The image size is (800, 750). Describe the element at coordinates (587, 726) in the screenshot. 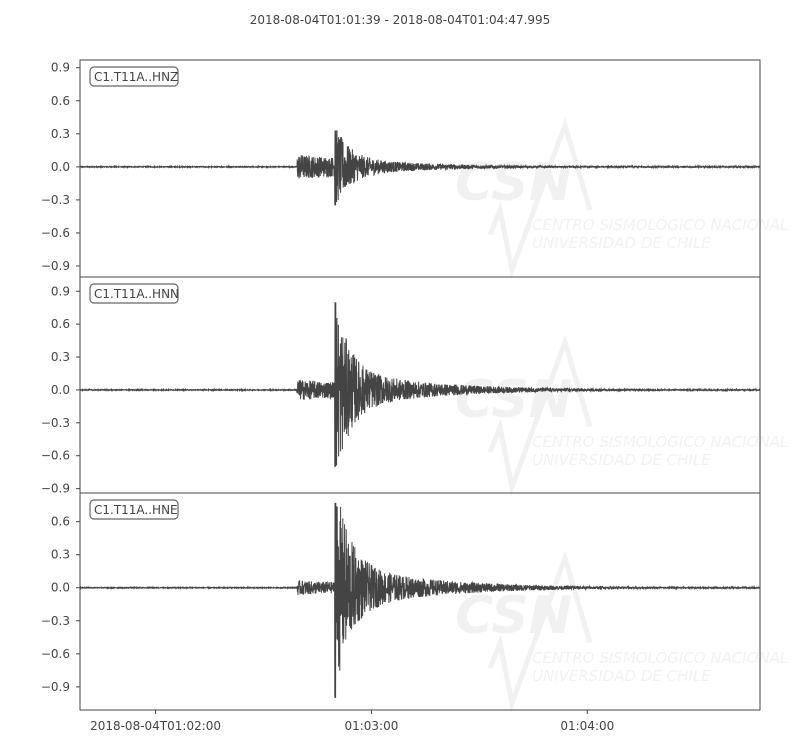

I see `x-tick-label: 01:04:00` at that location.